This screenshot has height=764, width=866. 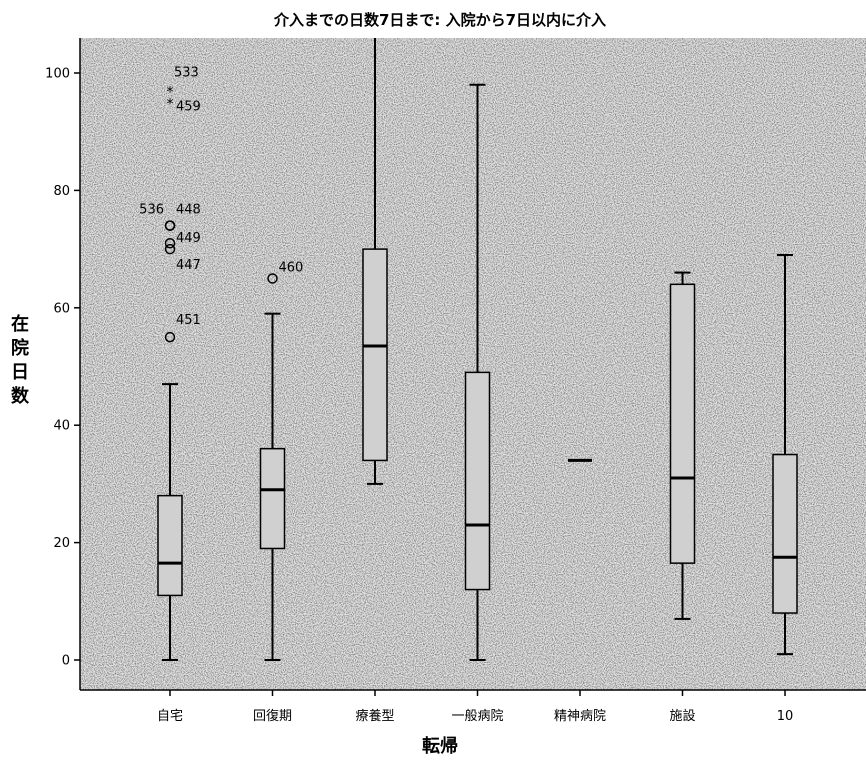 I want to click on chart-title: 介入までの日数7日まで: 入院から7日以内に介入, so click(x=439, y=20).